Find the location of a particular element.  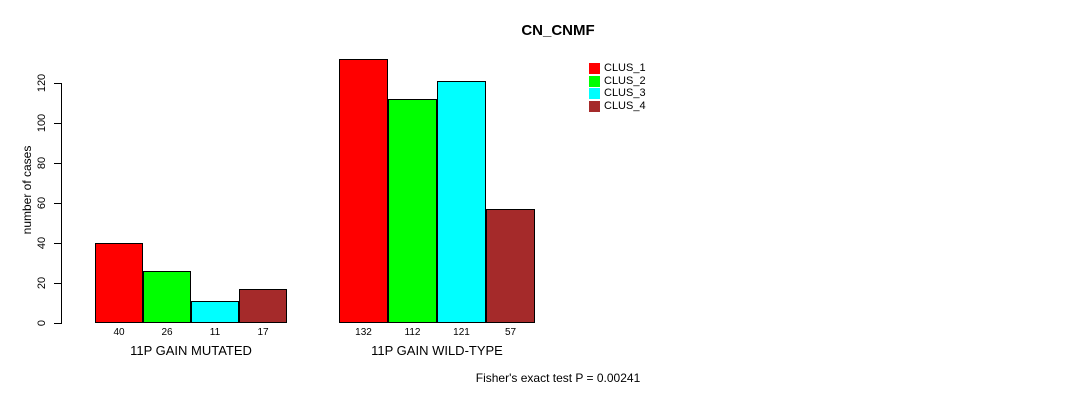

bar-value-label: 57 is located at coordinates (510, 332).